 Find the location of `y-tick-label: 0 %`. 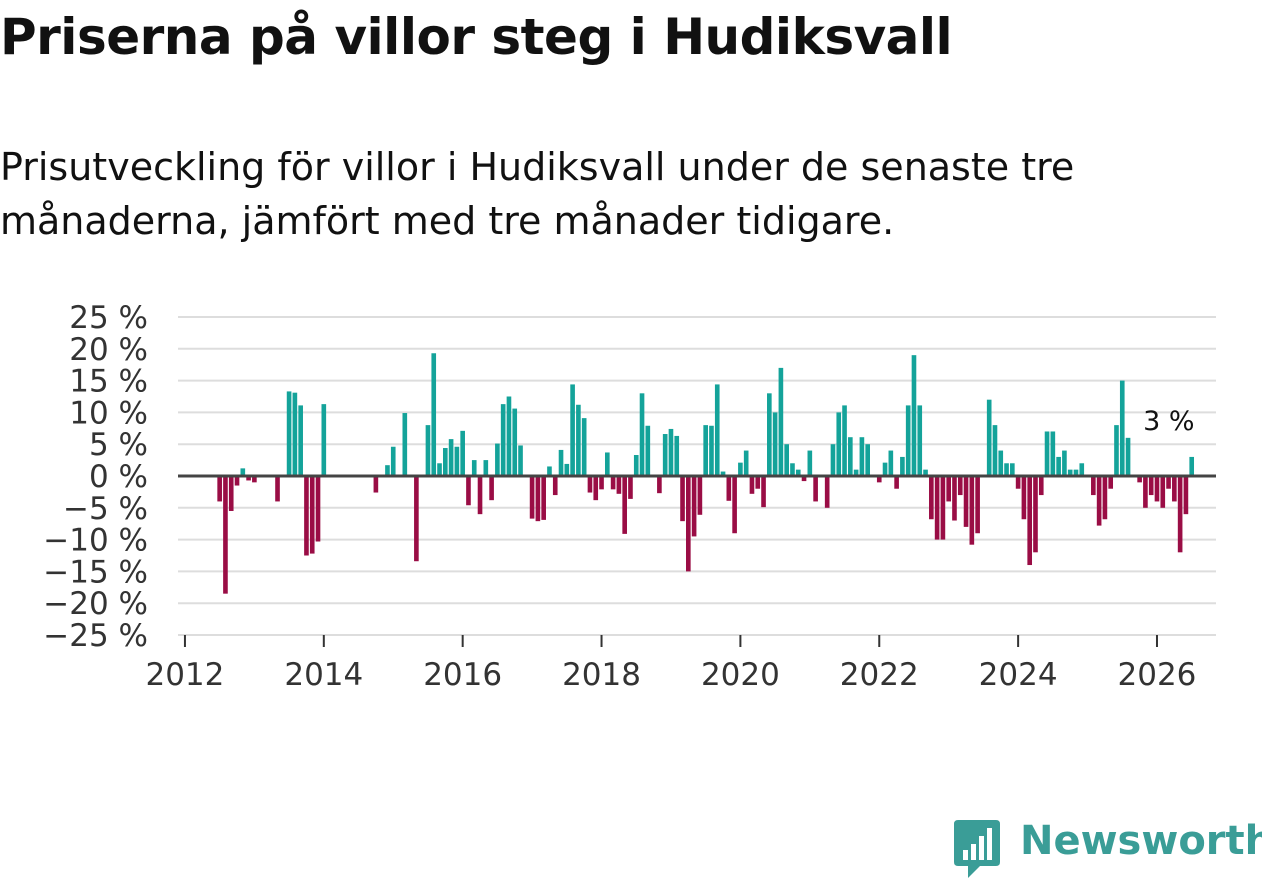

y-tick-label: 0 % is located at coordinates (118, 477).